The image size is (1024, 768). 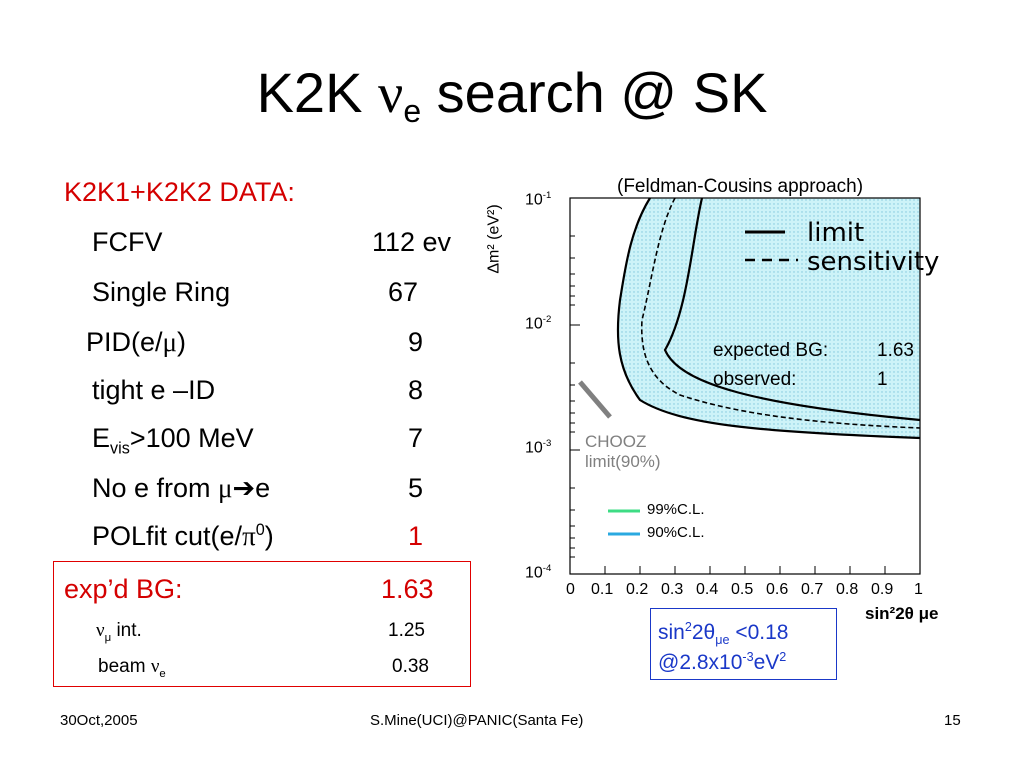 What do you see at coordinates (406, 630) in the screenshot?
I see `numu-int-value: 1.25` at bounding box center [406, 630].